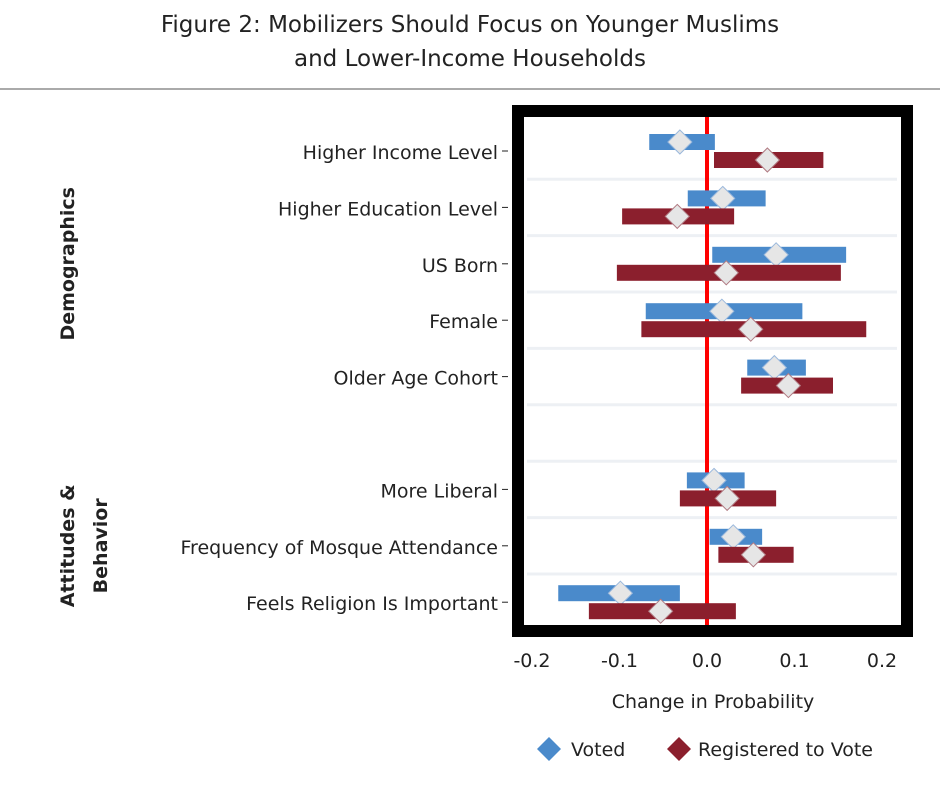 The height and width of the screenshot is (788, 940). Describe the element at coordinates (101, 546) in the screenshot. I see `group-label-attitudes-line-2: Behavior` at that location.